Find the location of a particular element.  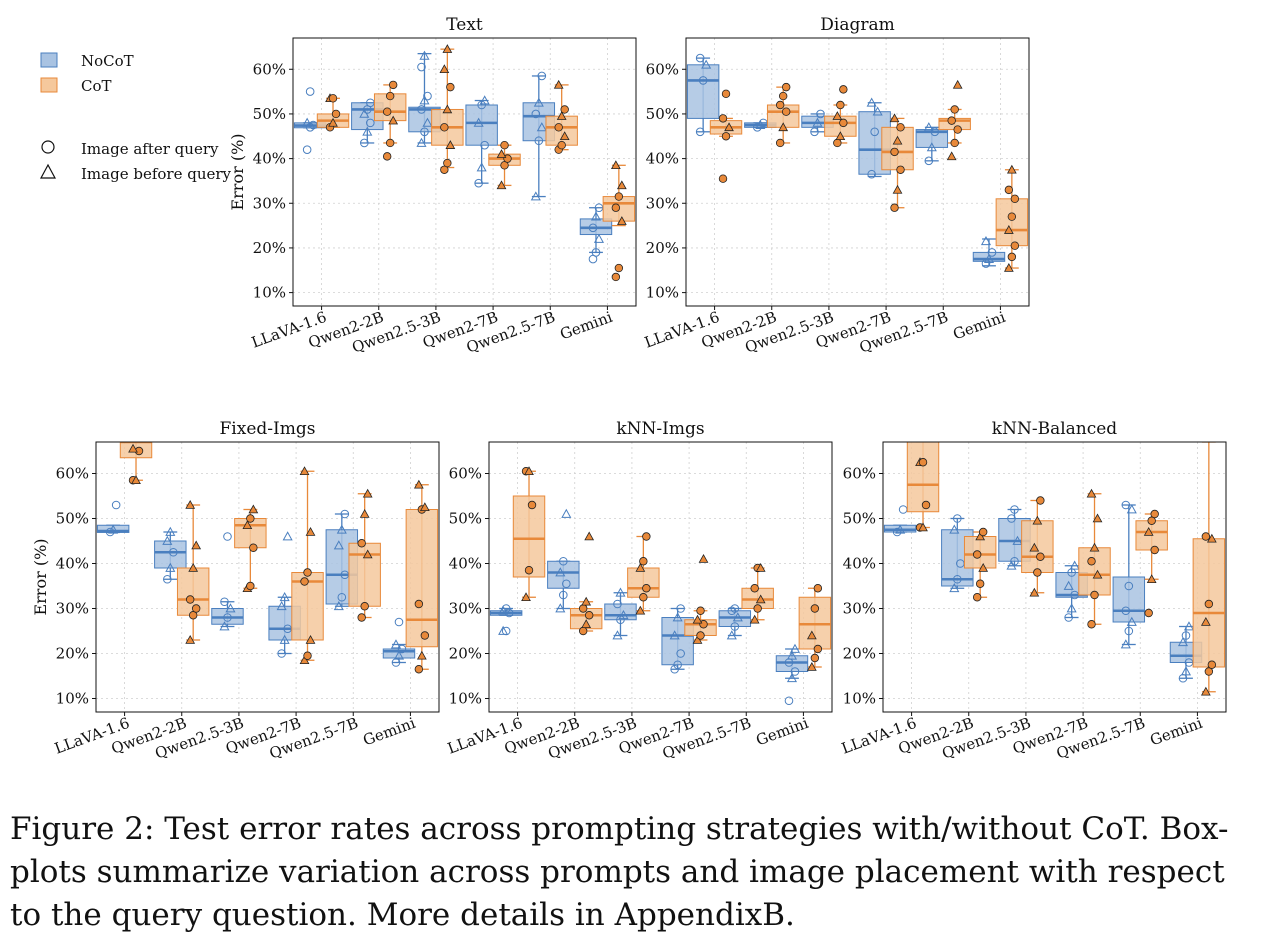

nocot-box-qwen2-2b is located at coordinates (563, 560).